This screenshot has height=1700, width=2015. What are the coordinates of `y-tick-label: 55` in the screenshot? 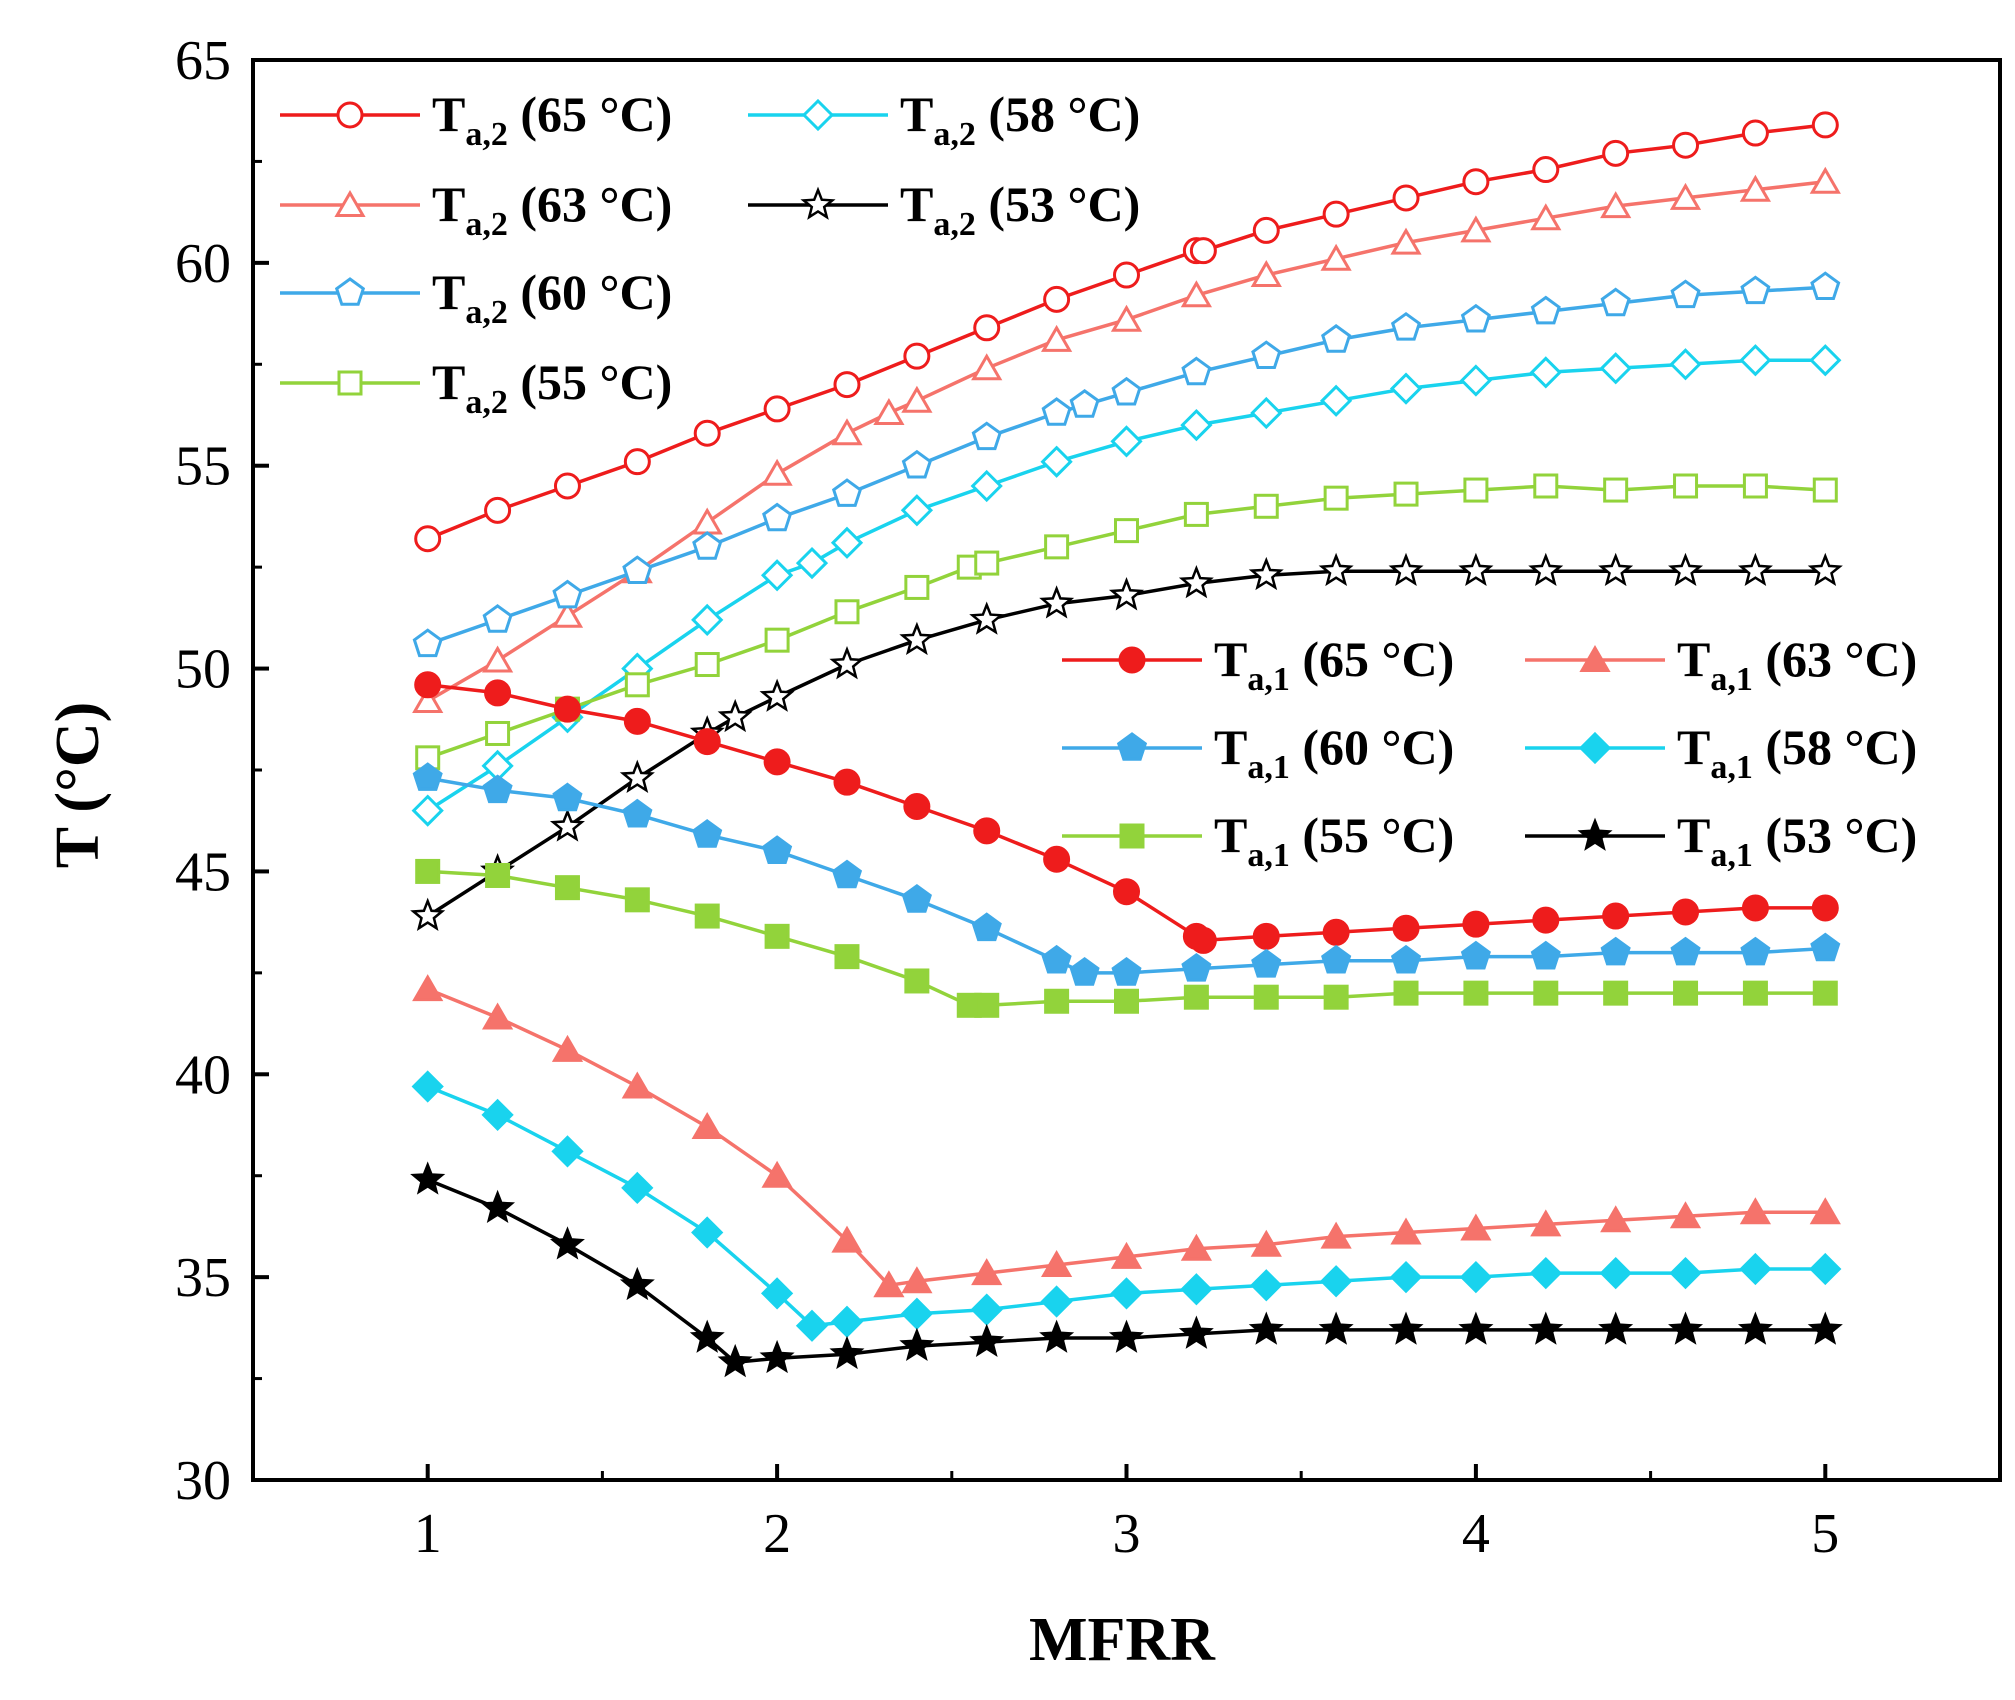 It's located at (203, 467).